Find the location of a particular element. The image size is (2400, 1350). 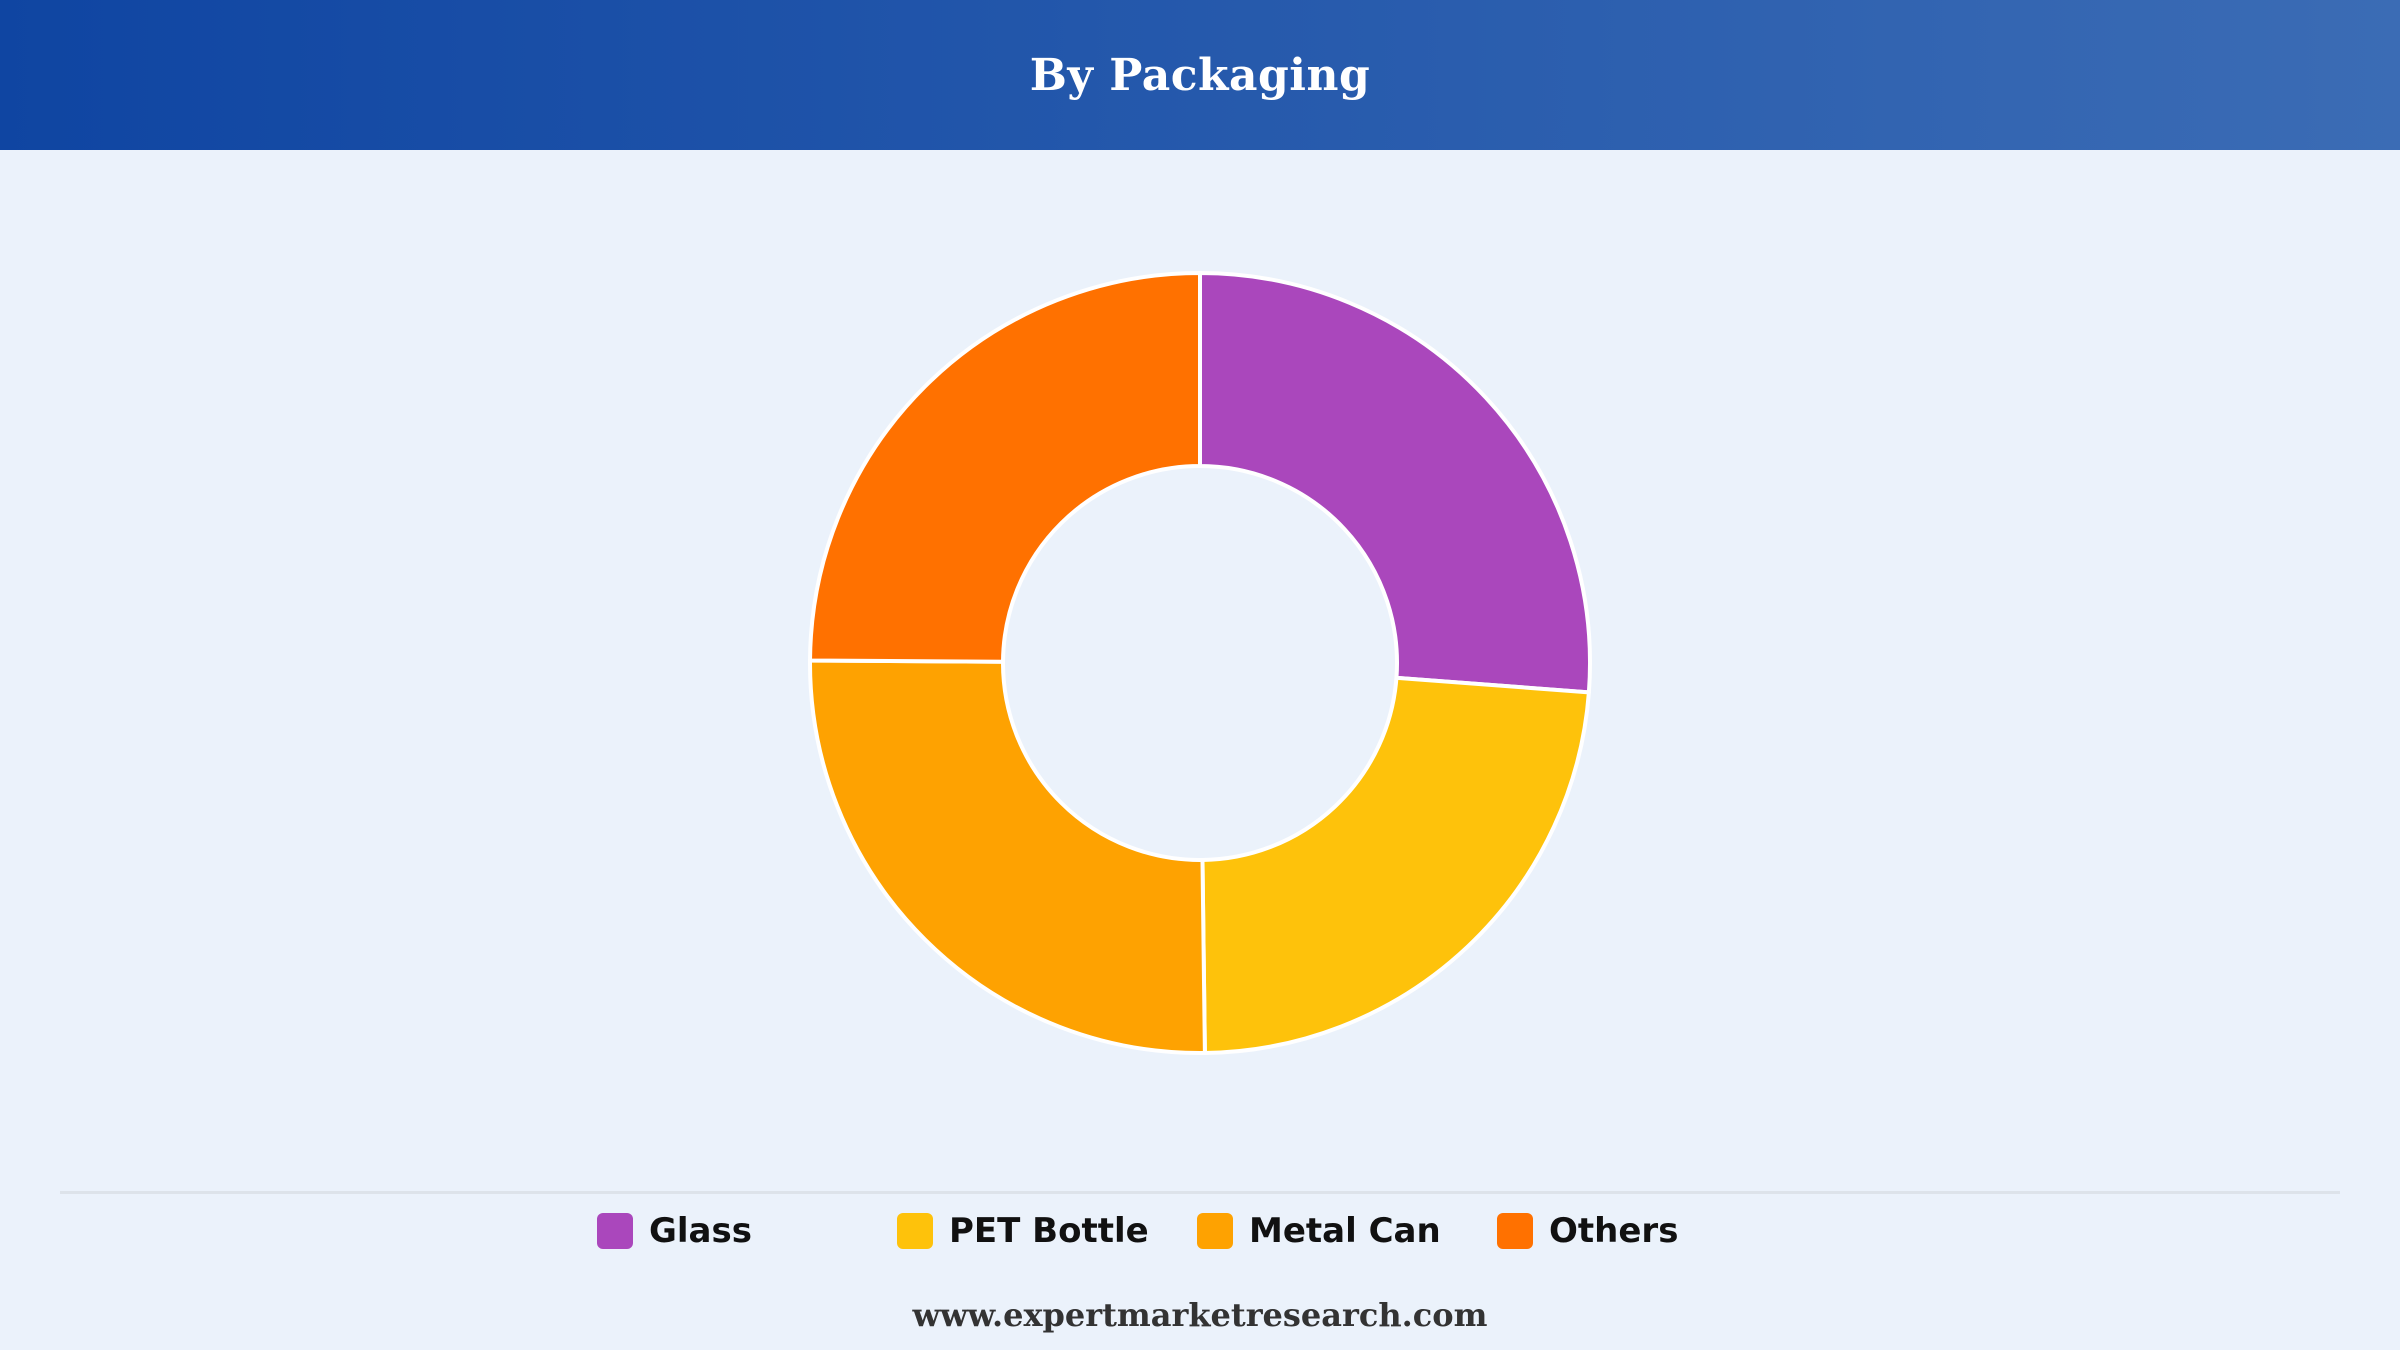

header-banner: By Packaging is located at coordinates (1200, 75).